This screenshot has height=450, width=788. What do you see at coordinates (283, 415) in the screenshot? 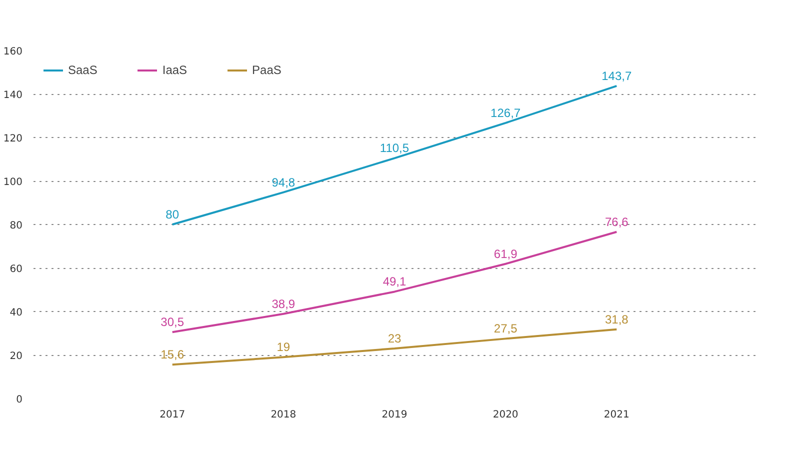
I see `x-tick-label: 2018` at bounding box center [283, 415].